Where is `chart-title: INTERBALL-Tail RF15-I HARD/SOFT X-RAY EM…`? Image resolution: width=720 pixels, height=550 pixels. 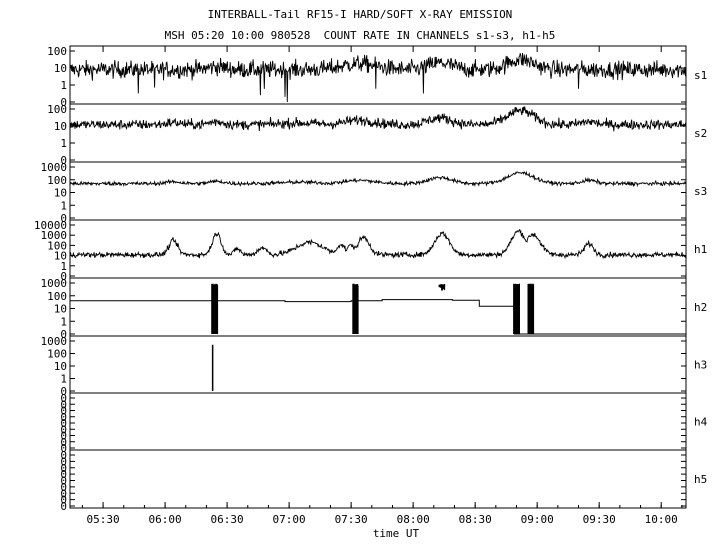
chart-title: INTERBALL-Tail RF15-I HARD/SOFT X-RAY EM… is located at coordinates (360, 14).